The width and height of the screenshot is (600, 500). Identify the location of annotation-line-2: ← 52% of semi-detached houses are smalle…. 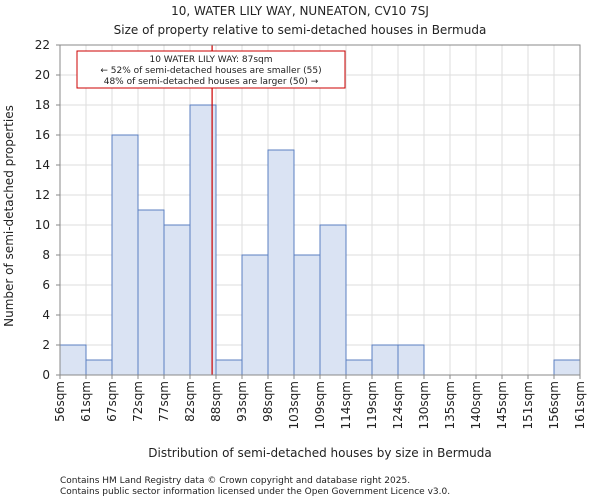
(210, 71).